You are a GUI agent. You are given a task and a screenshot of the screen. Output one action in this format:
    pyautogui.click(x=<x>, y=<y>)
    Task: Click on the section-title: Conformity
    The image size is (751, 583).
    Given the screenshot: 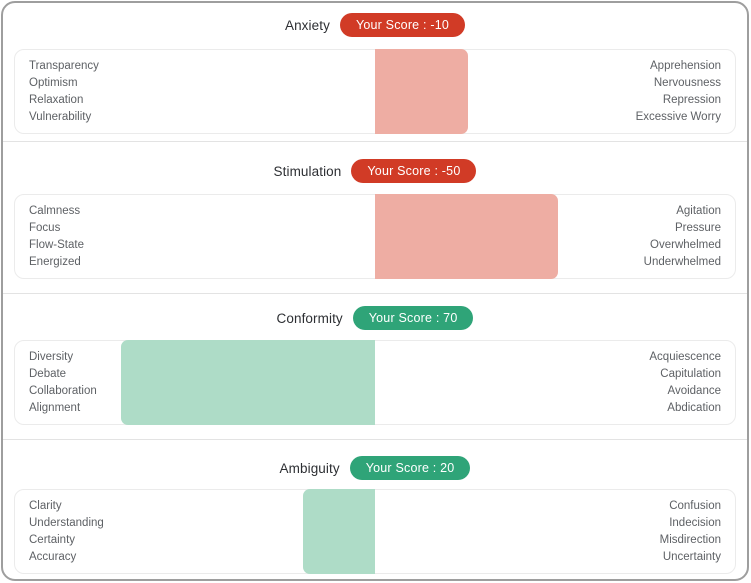 What is the action you would take?
    pyautogui.click(x=309, y=318)
    